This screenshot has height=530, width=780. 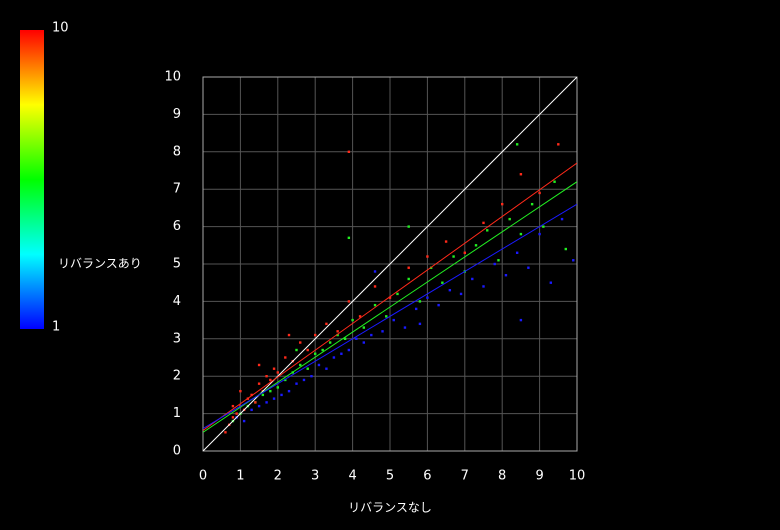 I want to click on x-tick-label: 6, so click(x=427, y=476).